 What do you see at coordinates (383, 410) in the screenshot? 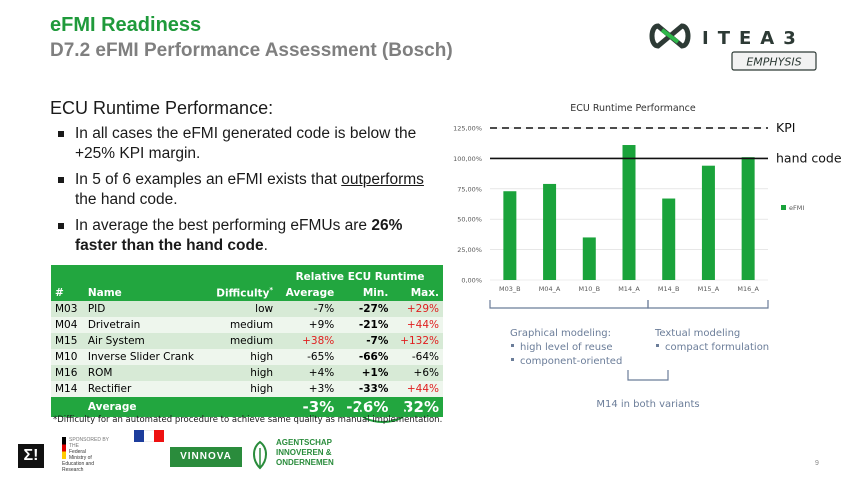
I see `highlight-circle` at bounding box center [383, 410].